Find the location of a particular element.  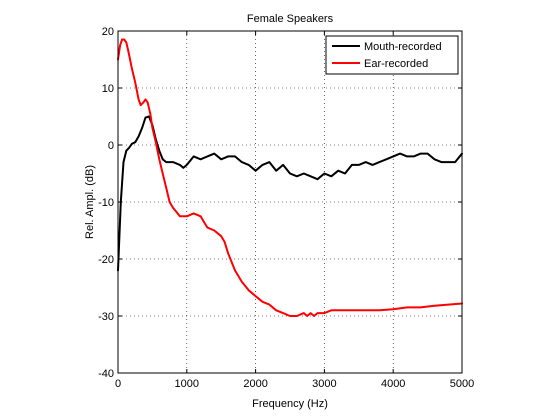

legend-label-ear: Ear-recorded is located at coordinates (396, 64).